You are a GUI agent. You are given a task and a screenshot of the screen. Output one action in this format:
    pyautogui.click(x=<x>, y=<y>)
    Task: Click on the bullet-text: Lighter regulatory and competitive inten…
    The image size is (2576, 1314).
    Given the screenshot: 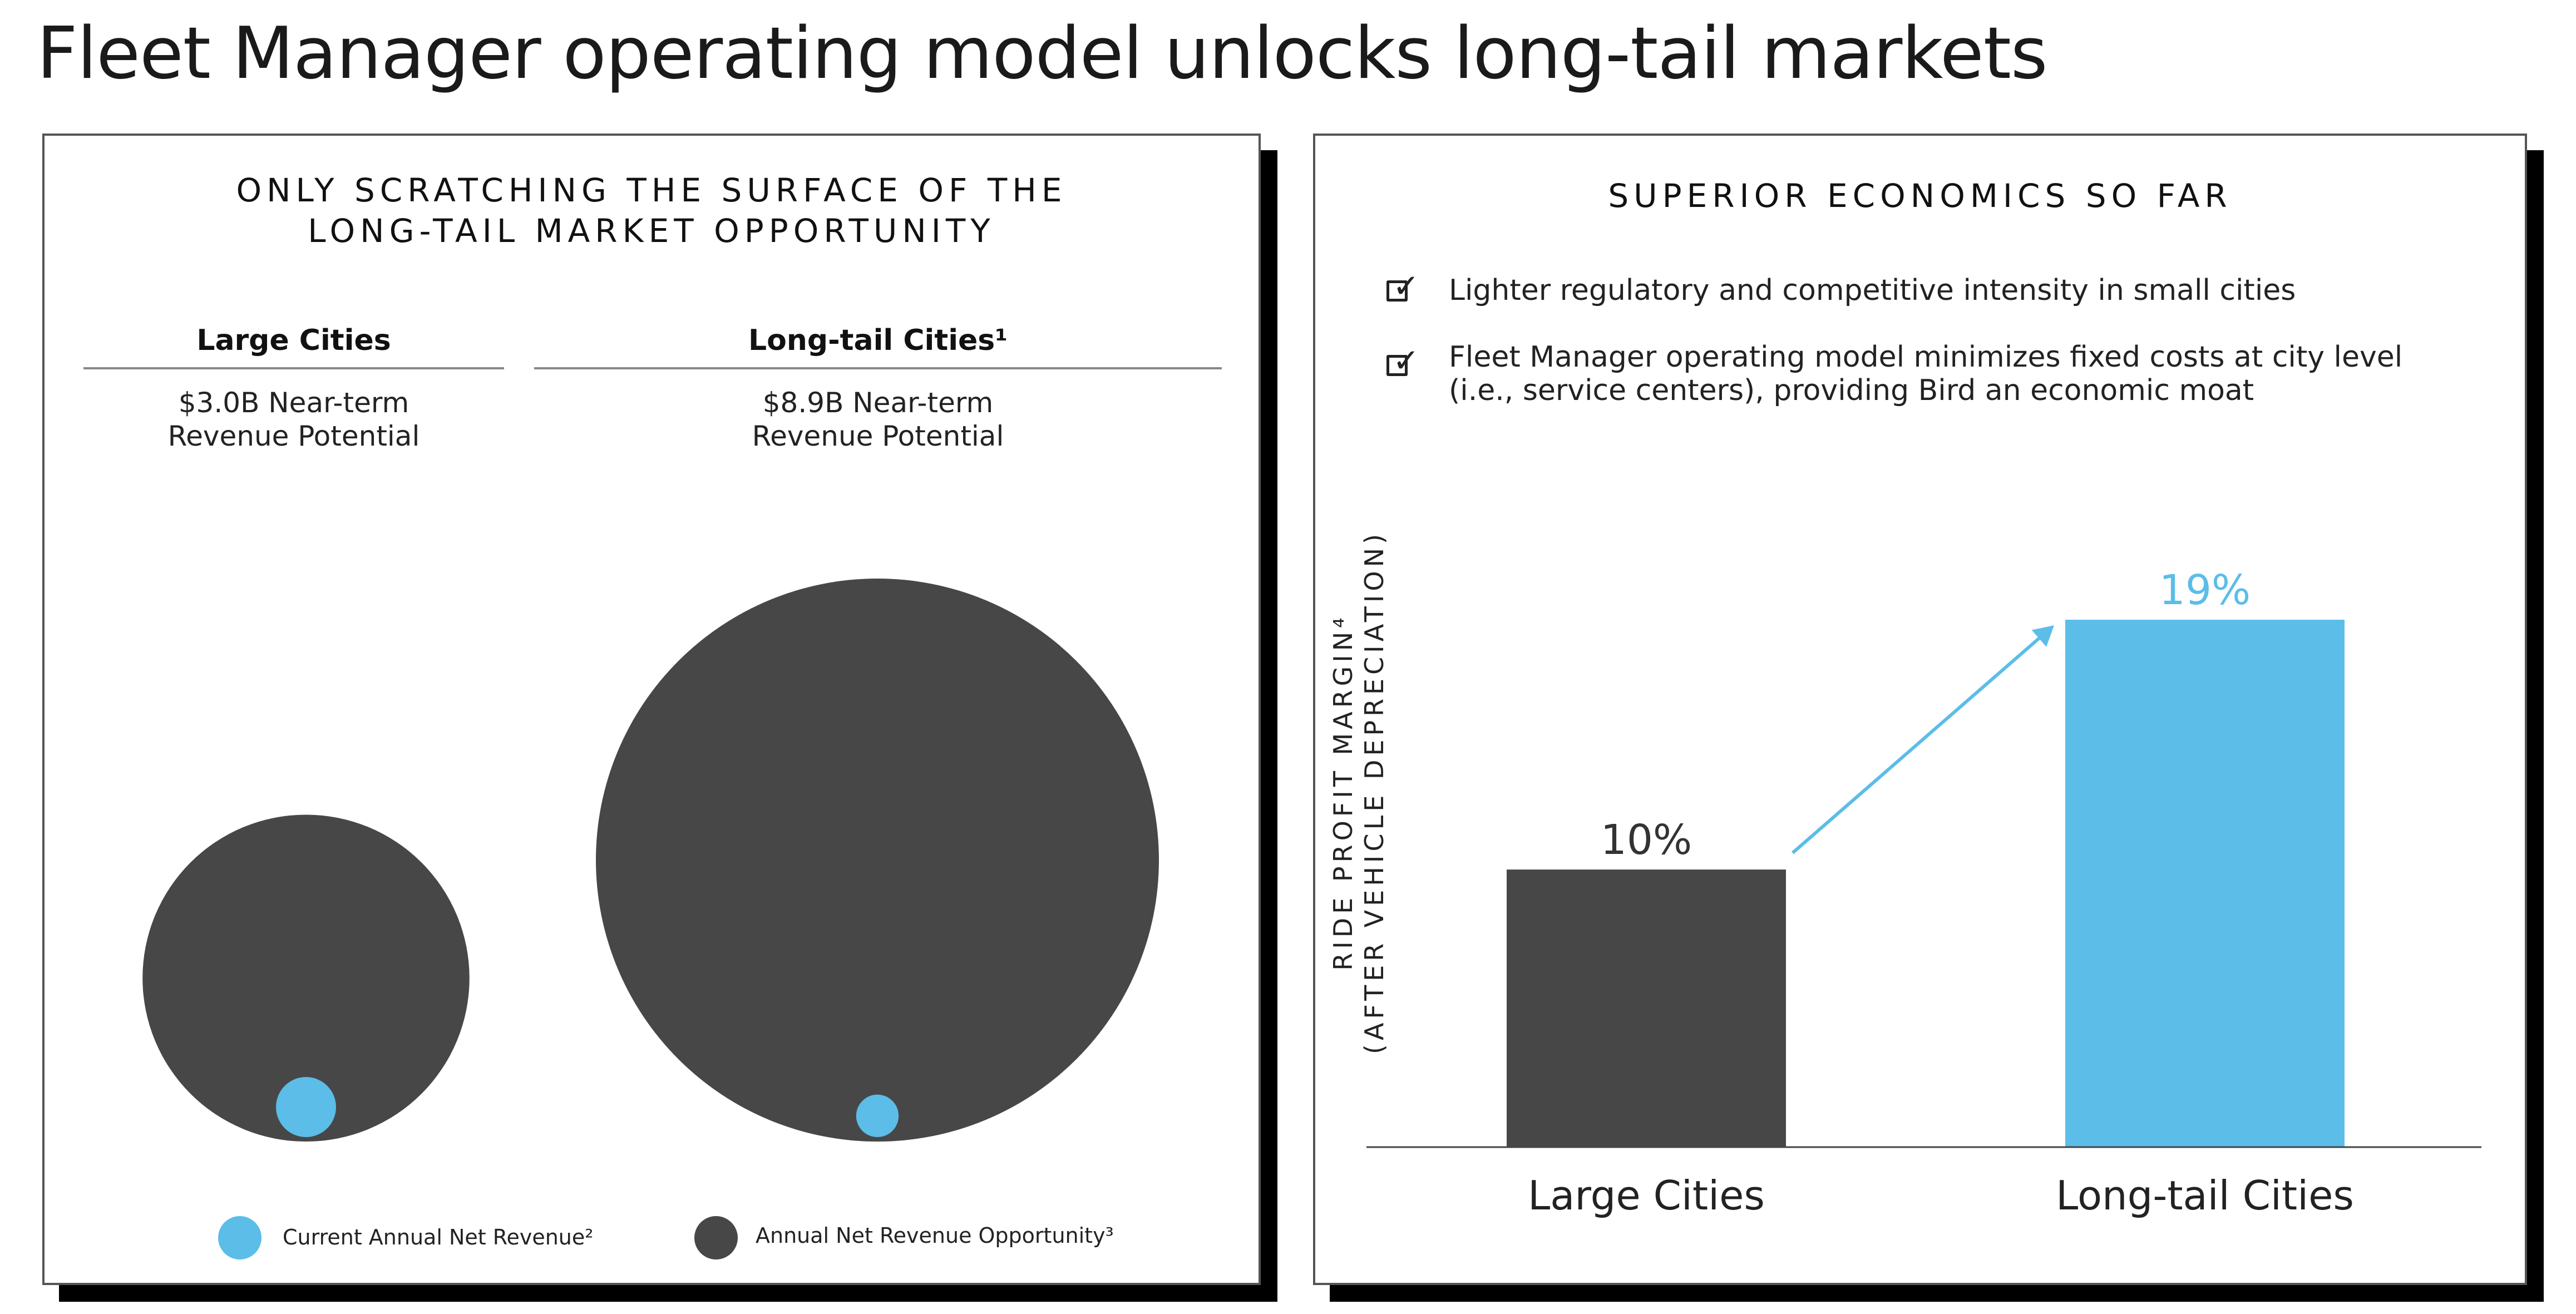 What is the action you would take?
    pyautogui.click(x=1872, y=290)
    